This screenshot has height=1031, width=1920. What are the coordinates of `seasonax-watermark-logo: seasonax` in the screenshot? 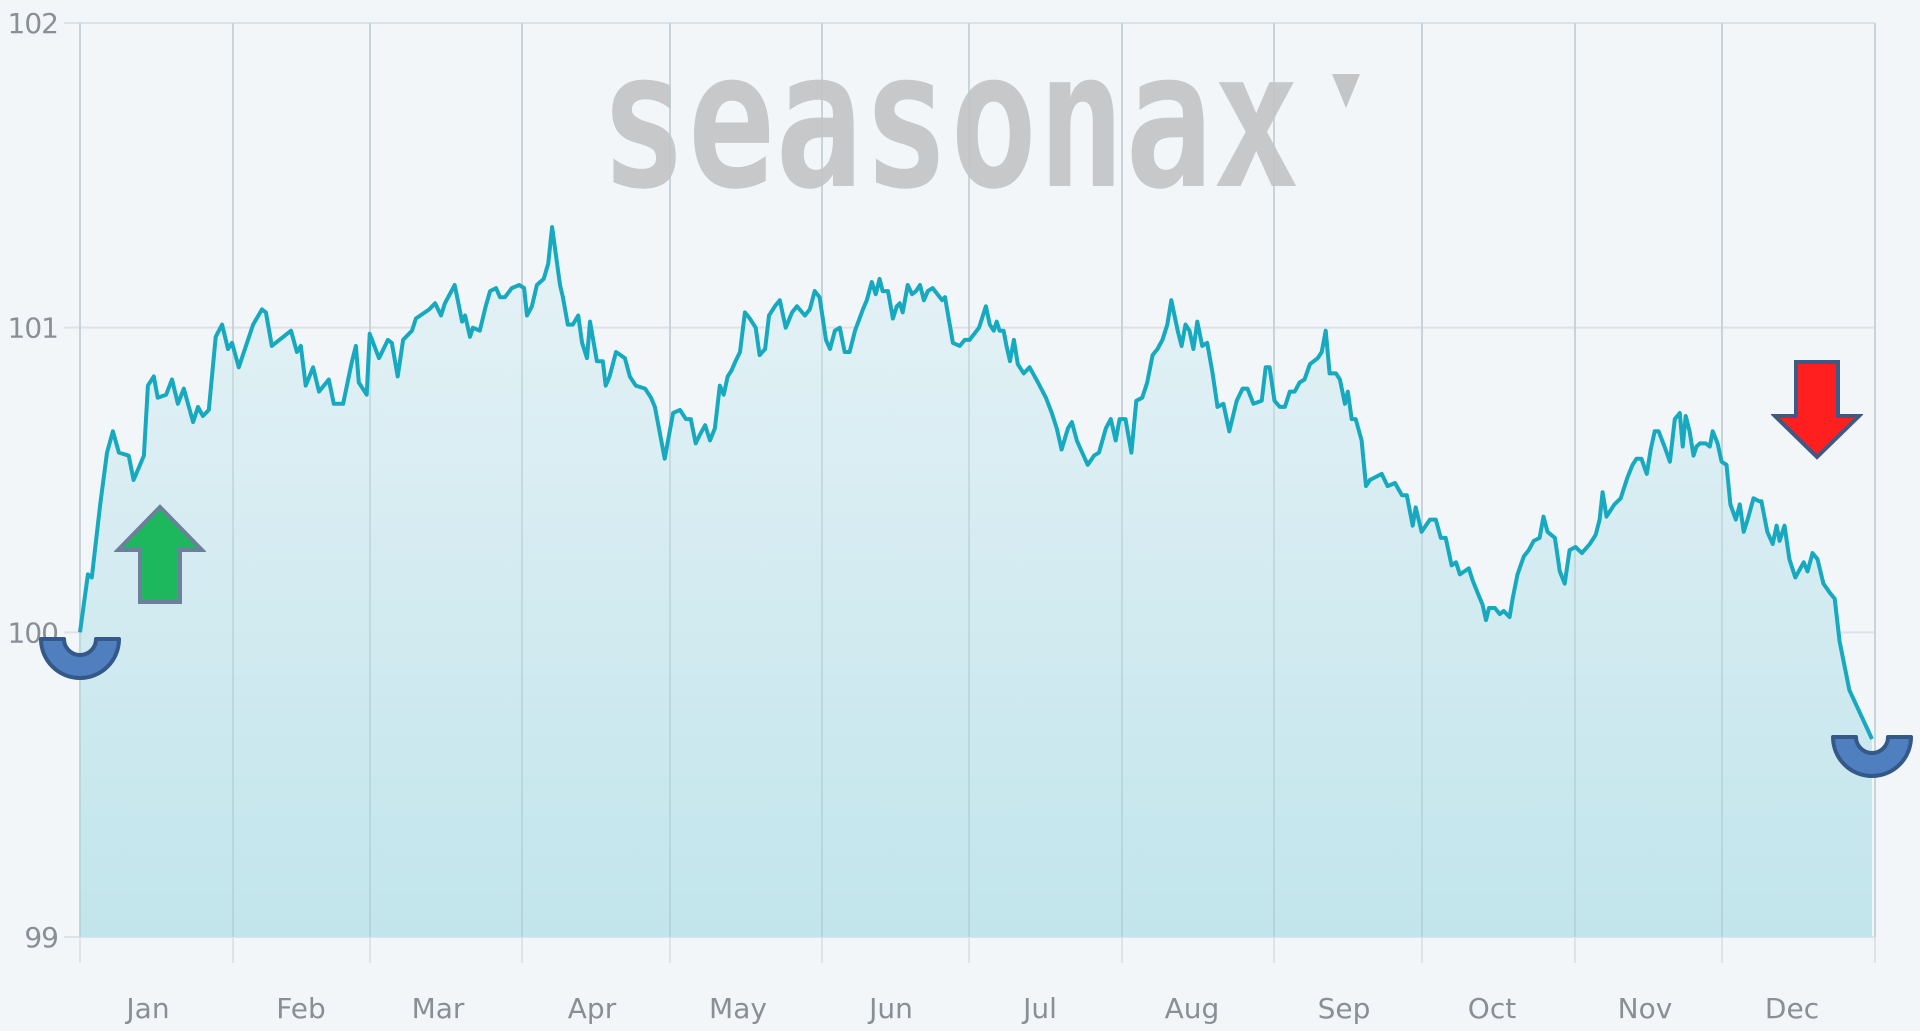 It's located at (980, 132).